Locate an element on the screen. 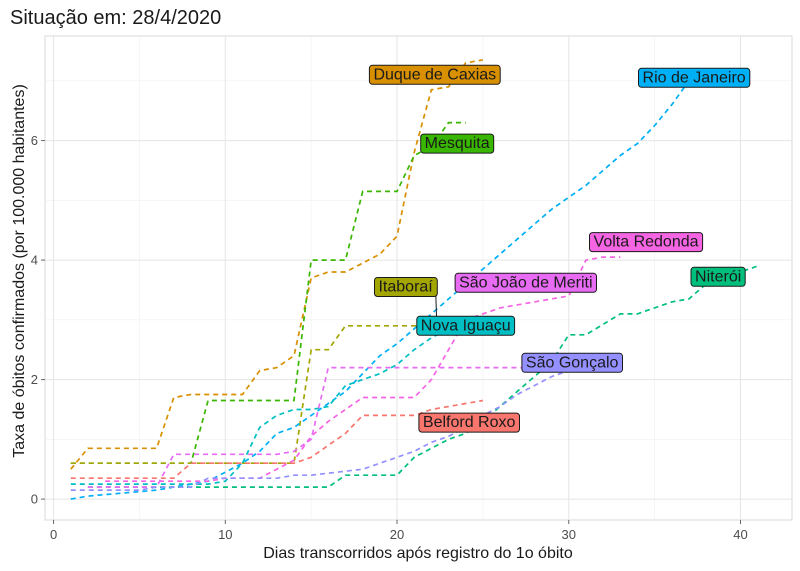  chart-title: Situação em: 28/4/2020 is located at coordinates (115, 18).